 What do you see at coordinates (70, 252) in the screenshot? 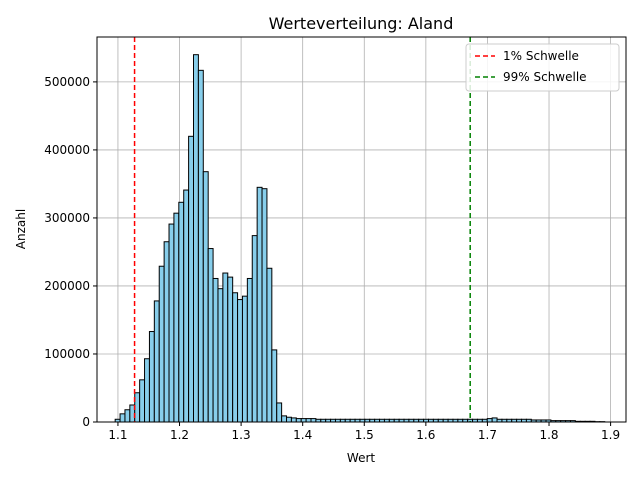
I see `y-axis-ticks: 0 100000 200000 300000 400000 500000` at bounding box center [70, 252].